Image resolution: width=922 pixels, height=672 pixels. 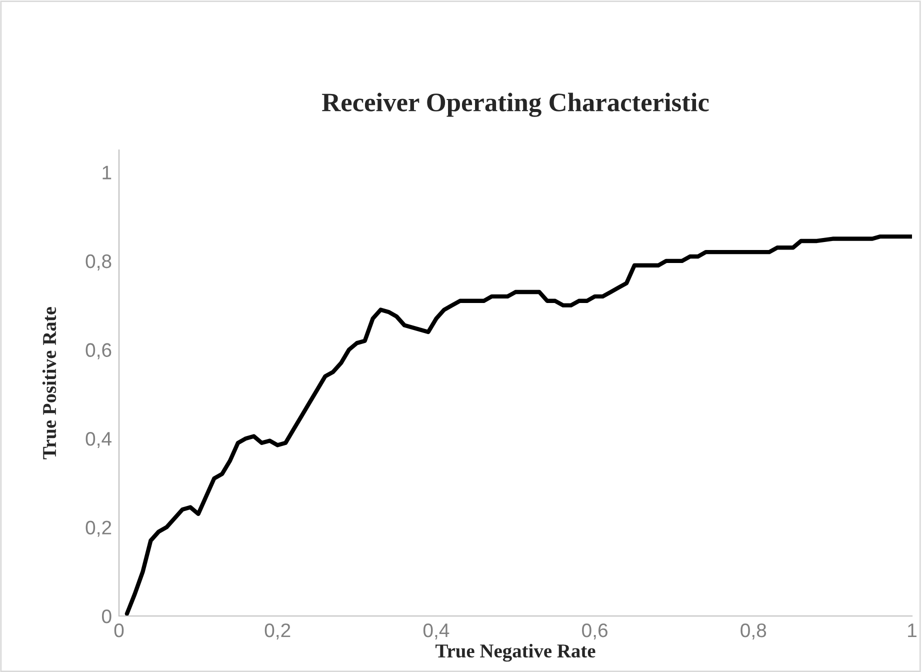 What do you see at coordinates (119, 630) in the screenshot?
I see `x-tick-label: 0` at bounding box center [119, 630].